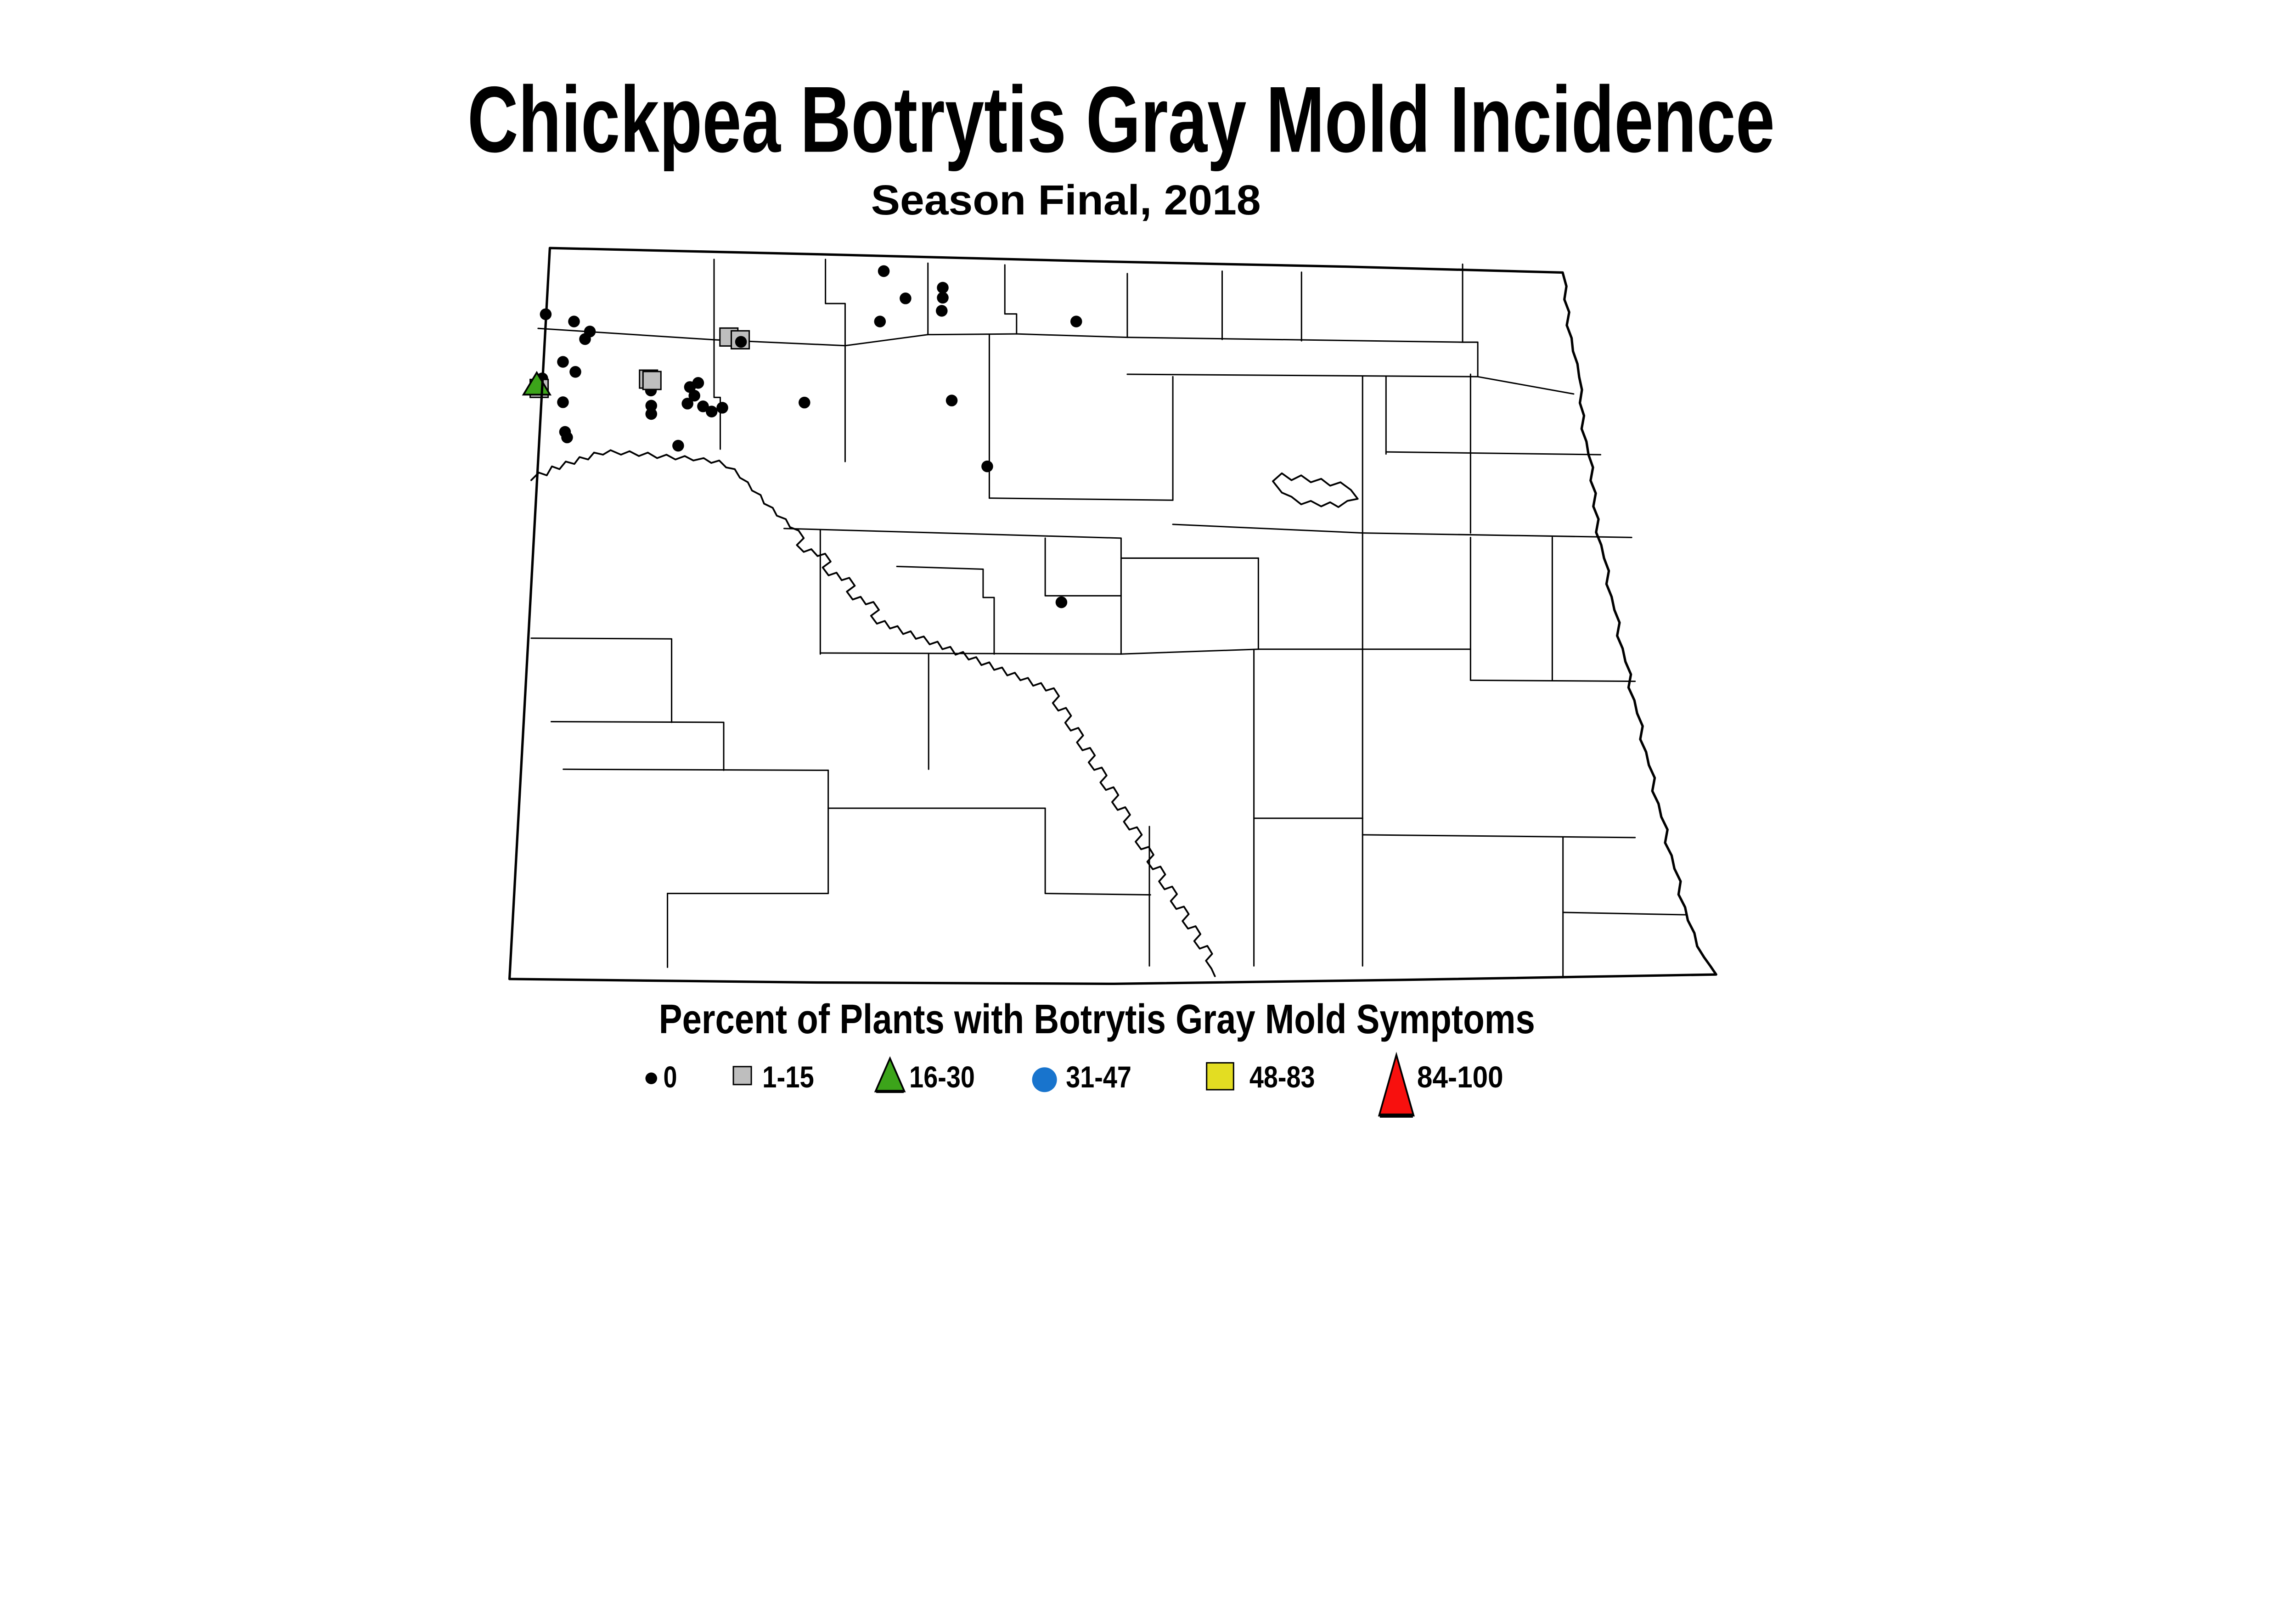 The width and height of the screenshot is (2296, 1610). I want to click on legend-label-84-100: 84-100, so click(1460, 1077).